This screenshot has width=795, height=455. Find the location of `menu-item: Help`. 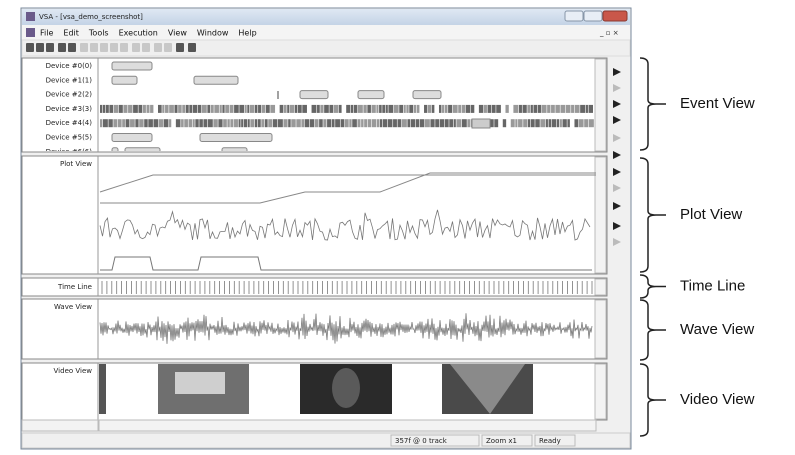

menu-item: Help is located at coordinates (247, 33).